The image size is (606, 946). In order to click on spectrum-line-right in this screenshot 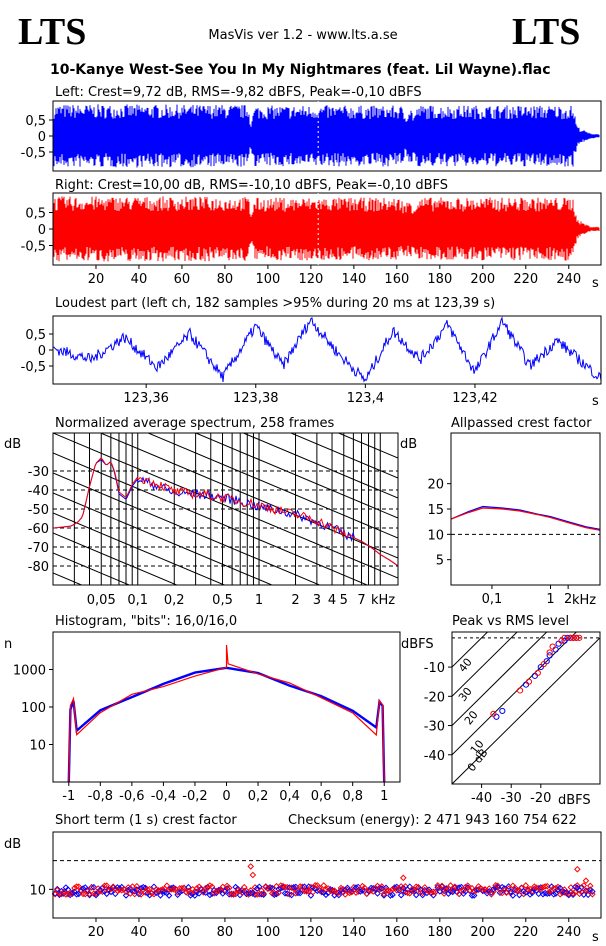, I will do `click(225, 512)`.